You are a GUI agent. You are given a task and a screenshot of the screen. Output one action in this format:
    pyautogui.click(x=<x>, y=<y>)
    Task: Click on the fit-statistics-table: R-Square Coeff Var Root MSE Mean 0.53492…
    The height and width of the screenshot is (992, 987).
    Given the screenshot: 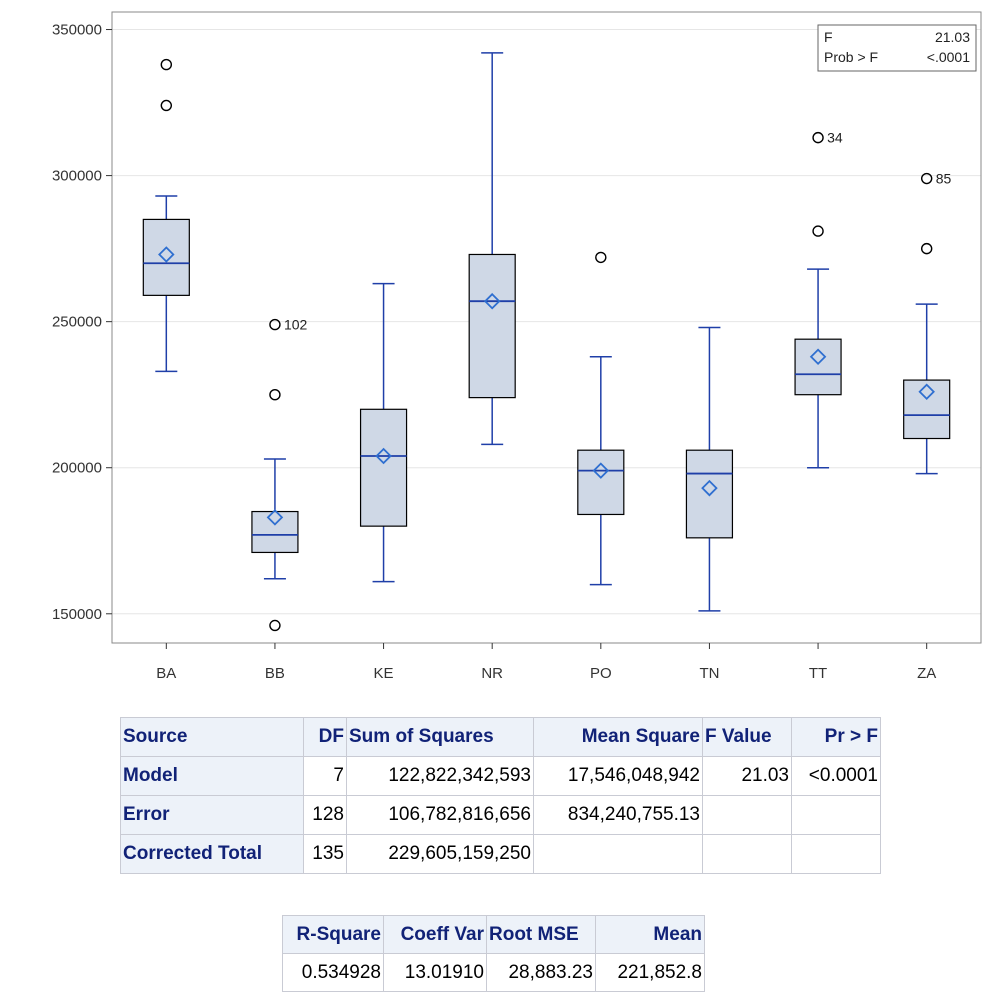 What is the action you would take?
    pyautogui.click(x=493, y=953)
    